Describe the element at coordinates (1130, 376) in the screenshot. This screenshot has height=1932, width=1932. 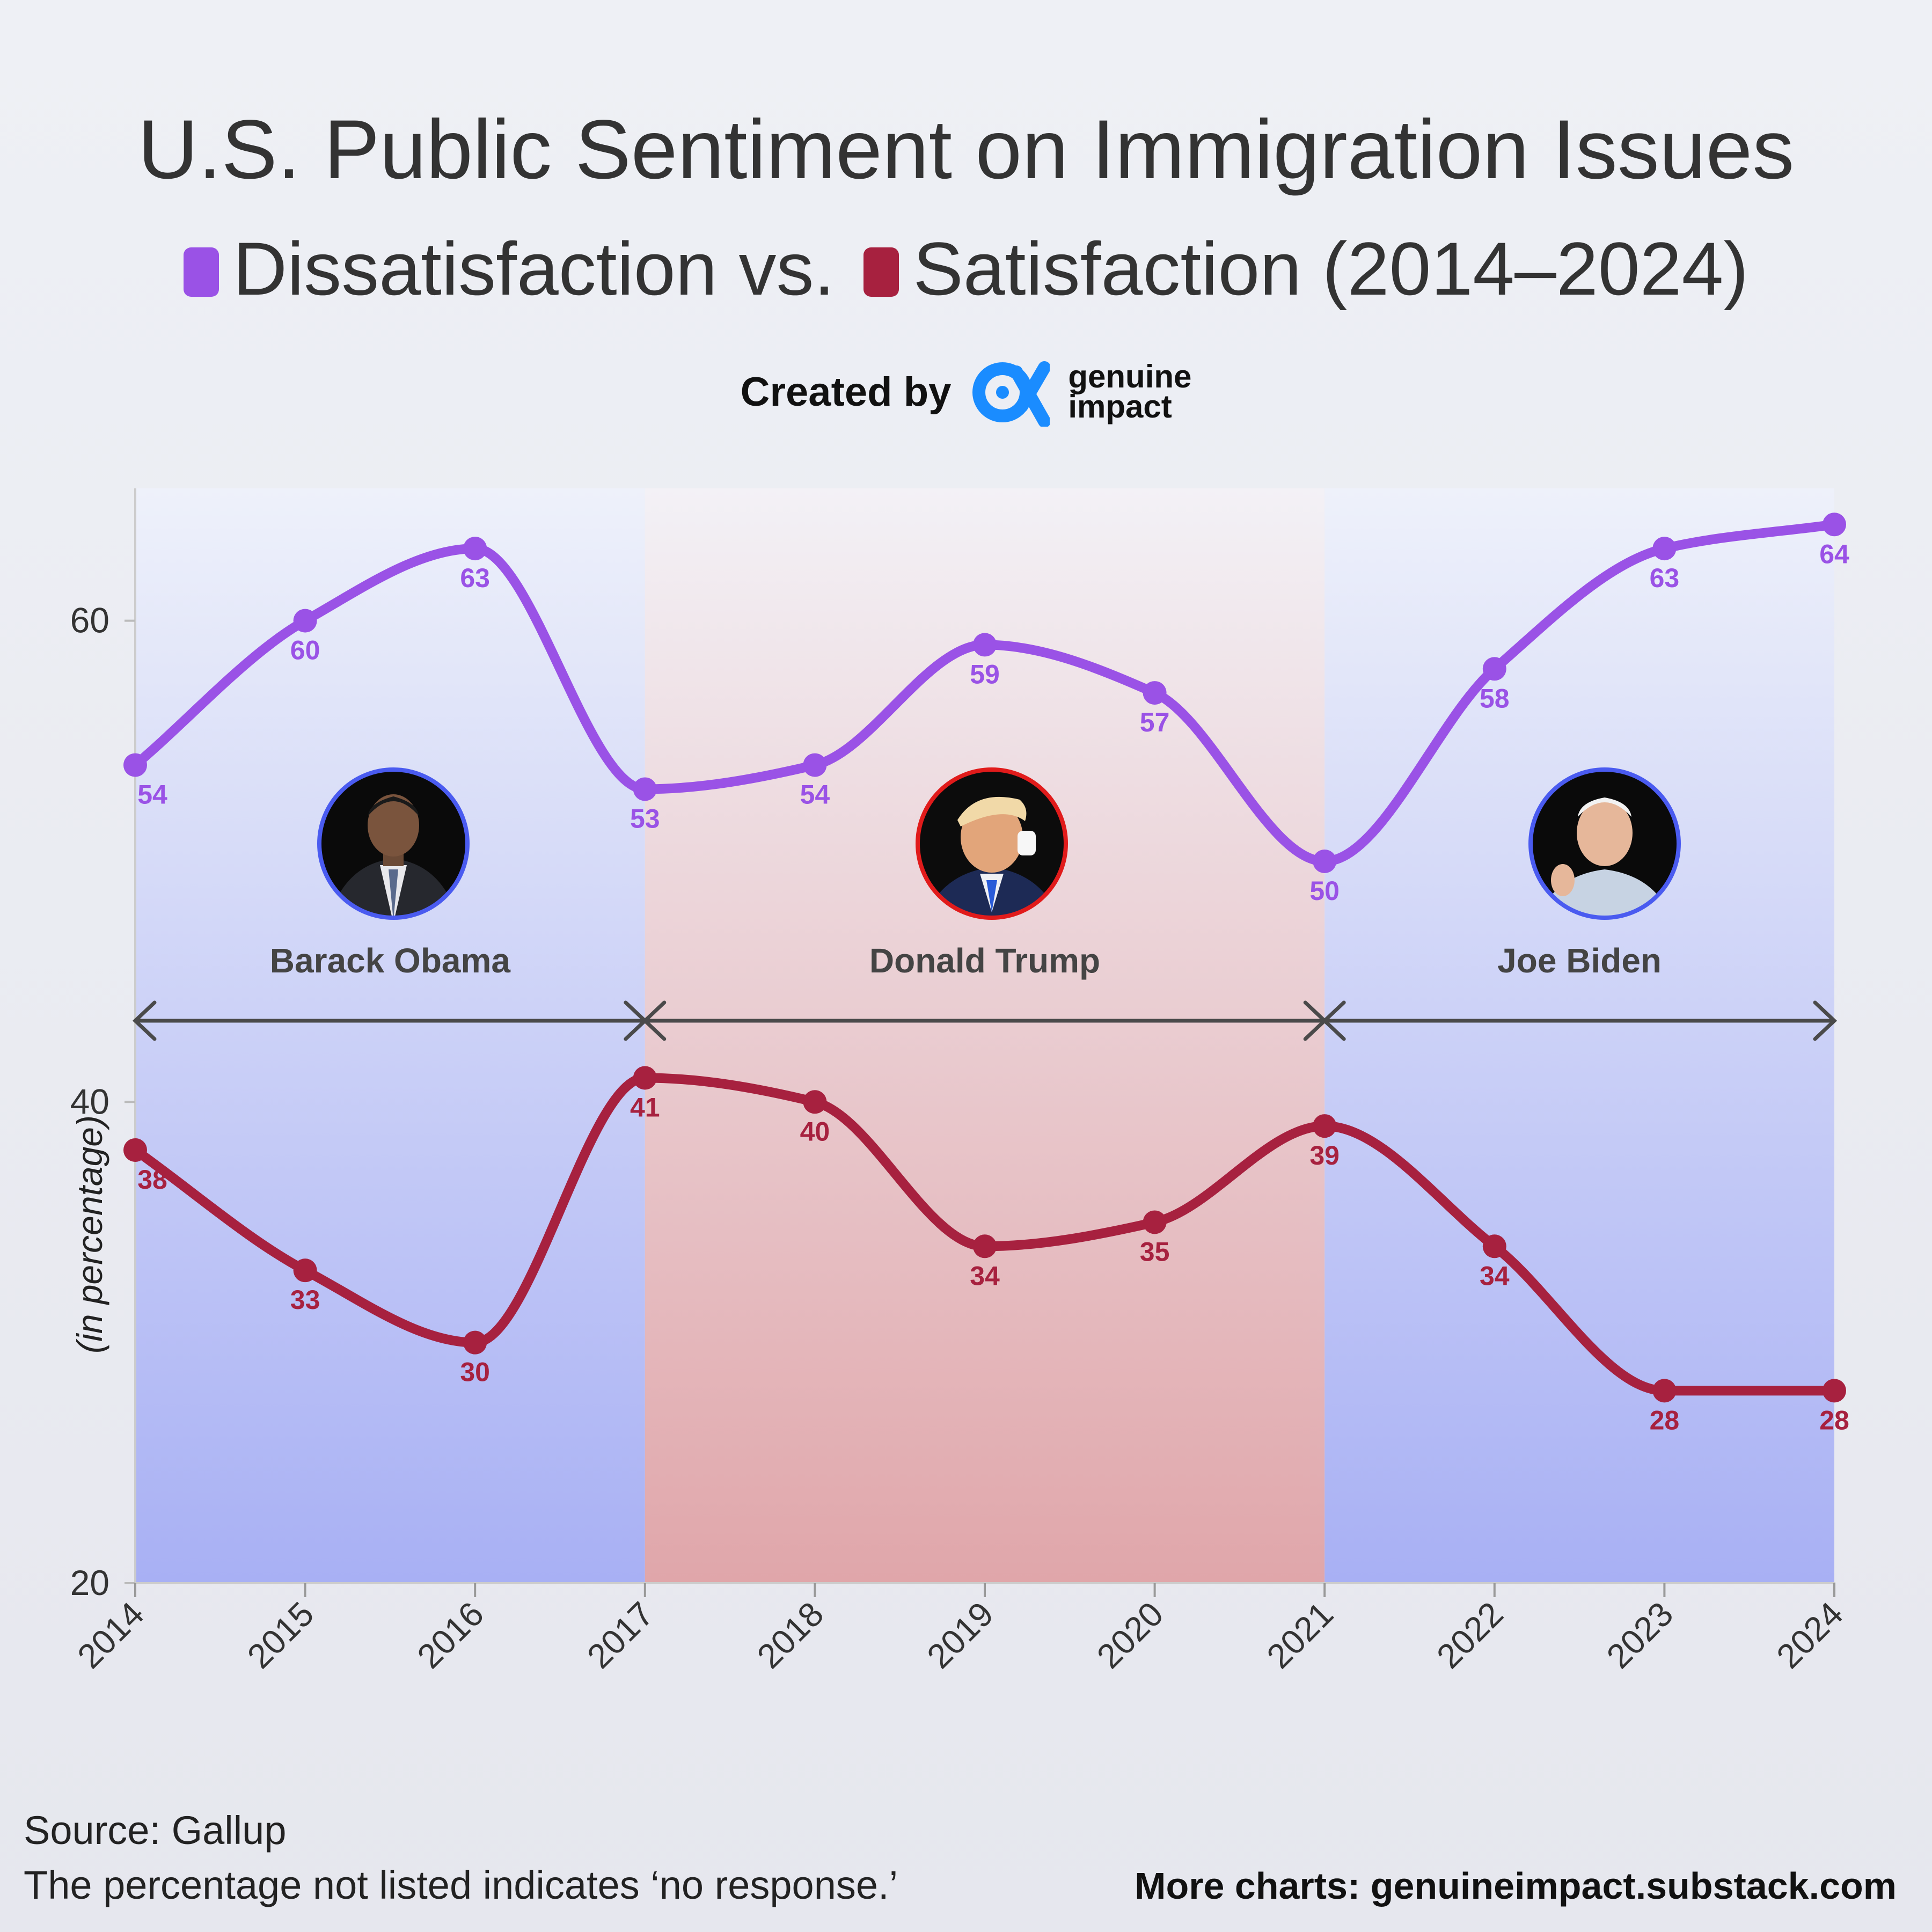
I see `brand-line-1: genuine` at that location.